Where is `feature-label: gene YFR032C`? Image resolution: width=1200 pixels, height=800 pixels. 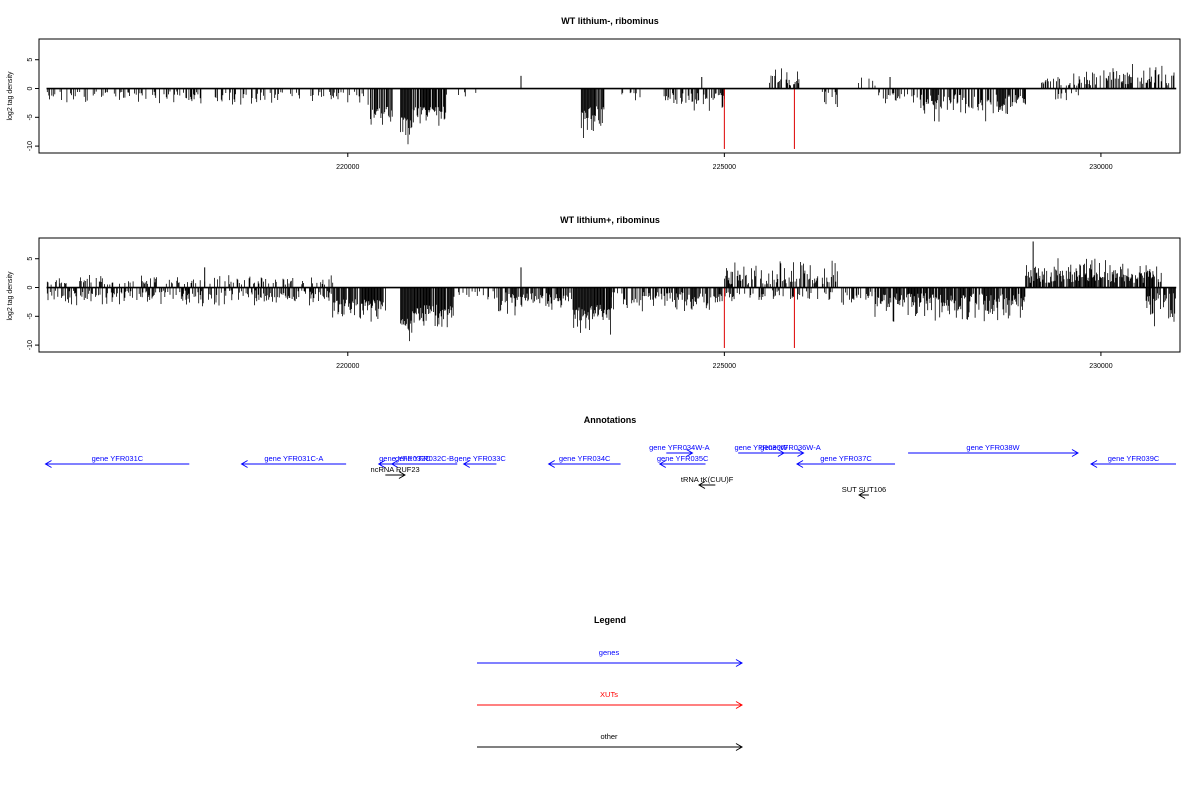
feature-label: gene YFR032C is located at coordinates (405, 458).